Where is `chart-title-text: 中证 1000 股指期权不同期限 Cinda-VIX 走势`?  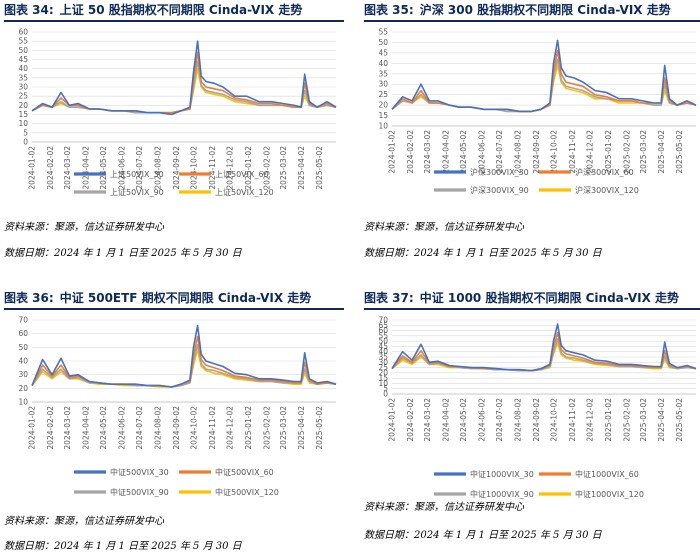 chart-title-text: 中证 1000 股指期权不同期限 Cinda-VIX 走势 is located at coordinates (549, 298).